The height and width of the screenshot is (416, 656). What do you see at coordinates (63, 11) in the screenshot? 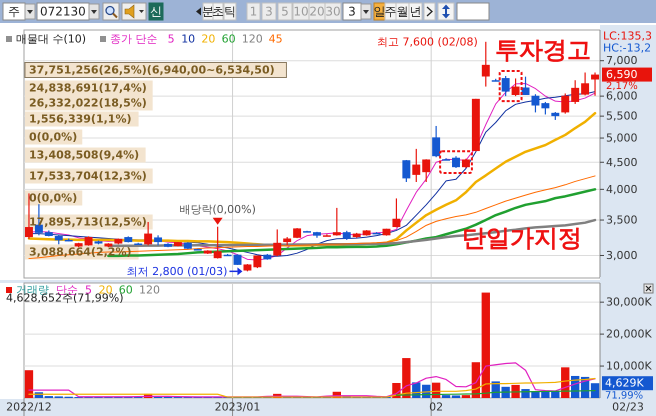
I see `text: 072130` at bounding box center [63, 11].